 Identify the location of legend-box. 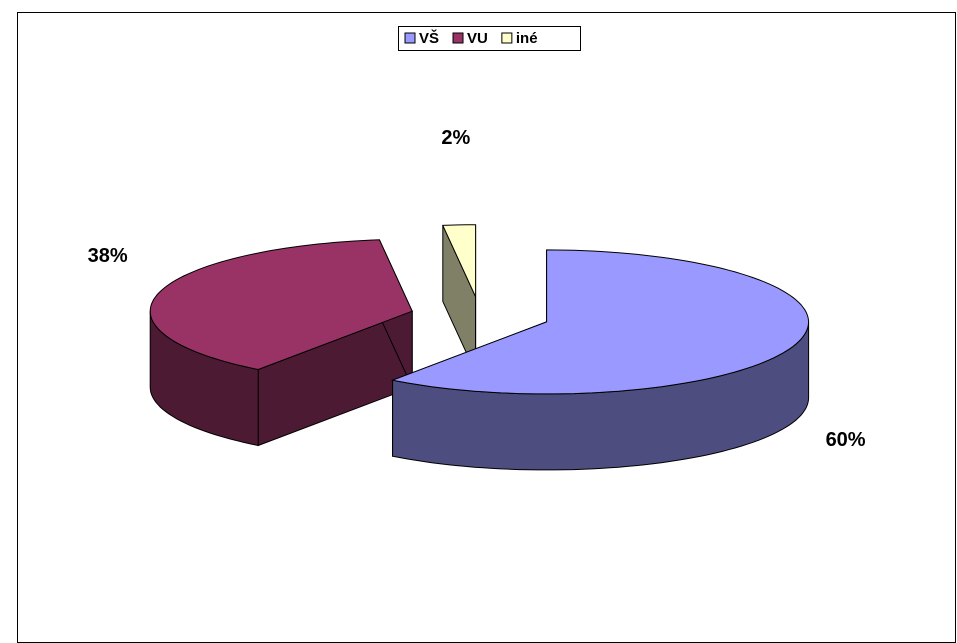
(489, 38).